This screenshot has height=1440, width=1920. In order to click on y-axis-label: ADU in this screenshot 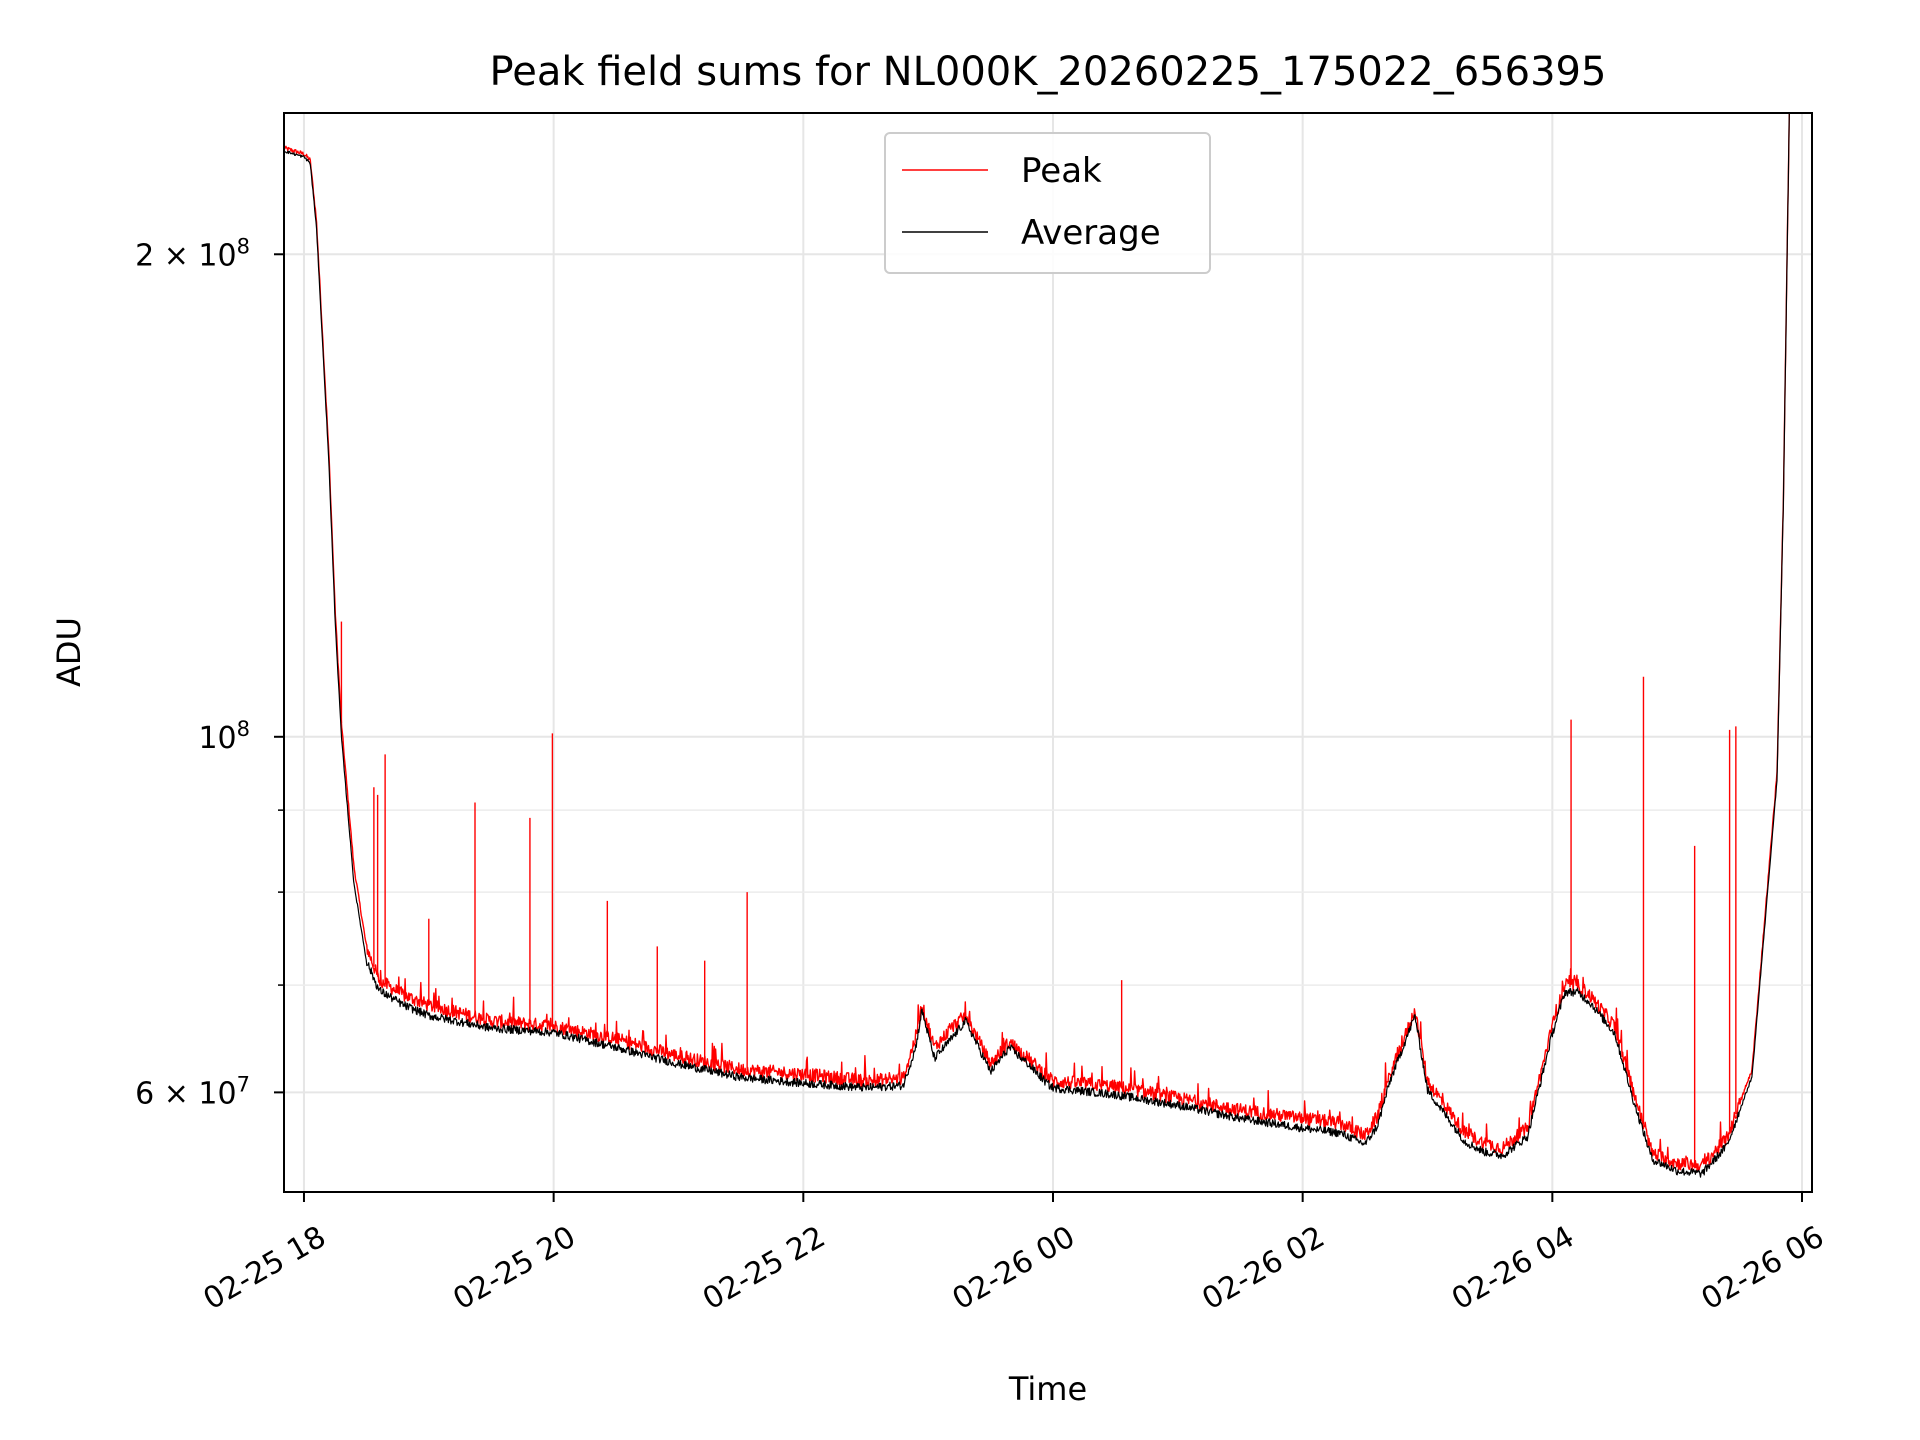, I will do `click(69, 652)`.